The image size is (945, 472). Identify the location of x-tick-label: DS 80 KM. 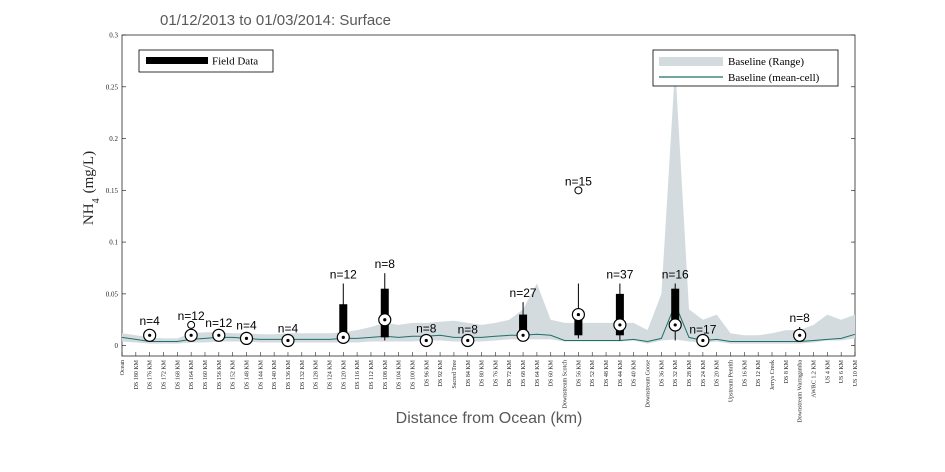
(483, 372).